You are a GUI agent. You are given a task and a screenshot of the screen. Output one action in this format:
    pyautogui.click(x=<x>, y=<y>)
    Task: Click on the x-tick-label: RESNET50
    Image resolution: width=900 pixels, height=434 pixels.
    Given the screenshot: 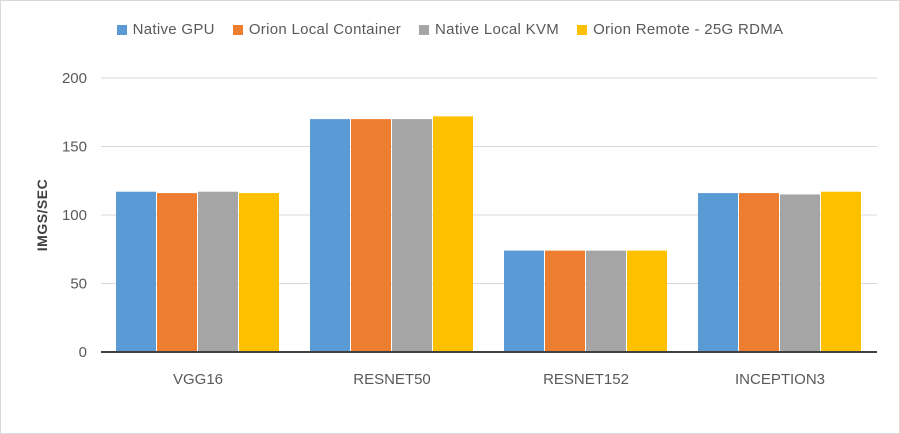 What is the action you would take?
    pyautogui.click(x=392, y=379)
    